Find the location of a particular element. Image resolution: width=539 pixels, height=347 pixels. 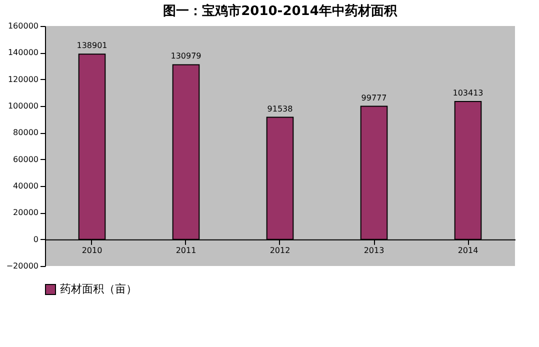

y-tick-label: 80000 is located at coordinates (25, 133).